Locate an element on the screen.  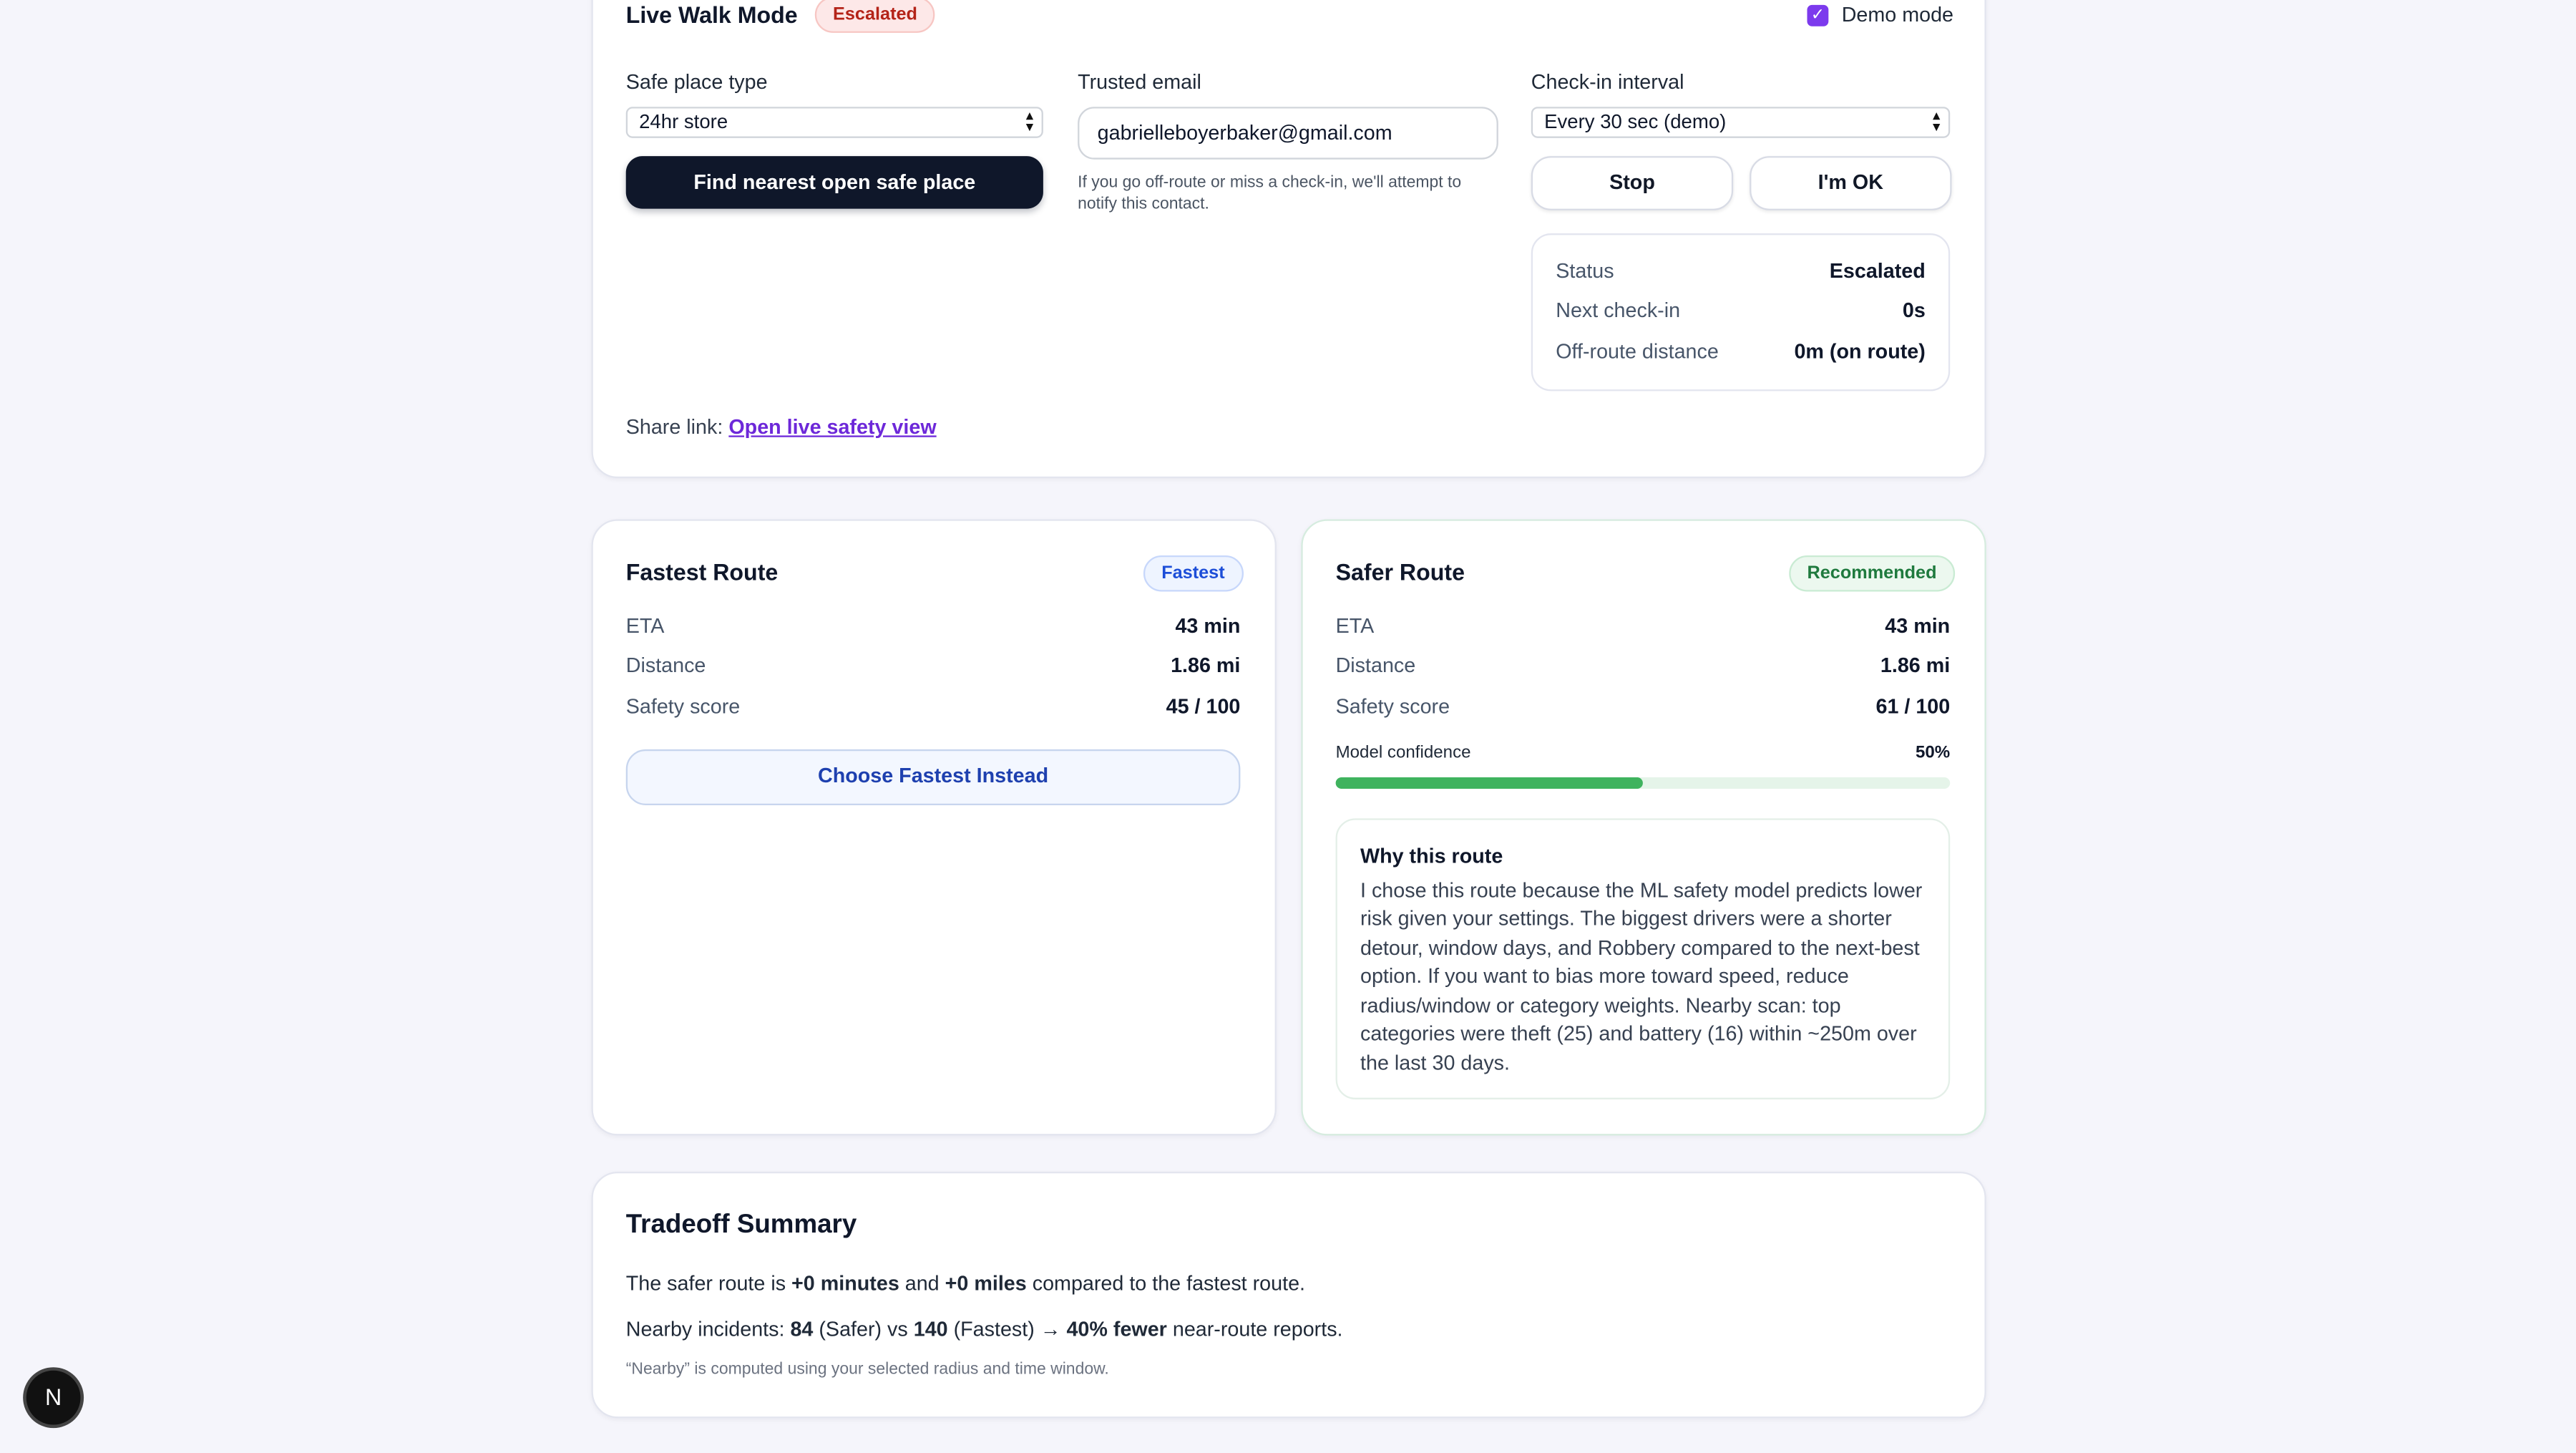
fastest-badge: Fastest is located at coordinates (1193, 573).